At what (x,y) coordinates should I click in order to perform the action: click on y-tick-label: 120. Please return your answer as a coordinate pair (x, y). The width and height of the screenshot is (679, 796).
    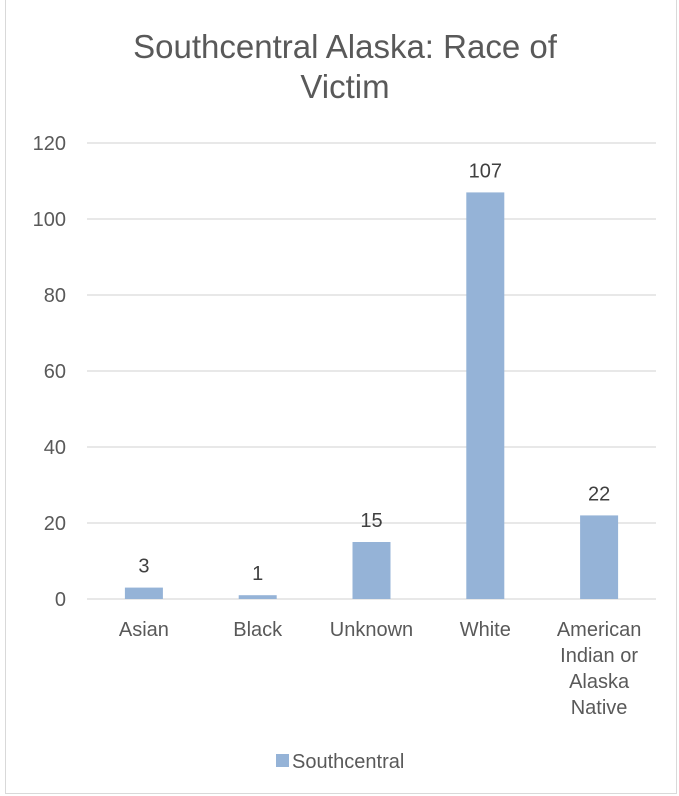
    Looking at the image, I should click on (49, 144).